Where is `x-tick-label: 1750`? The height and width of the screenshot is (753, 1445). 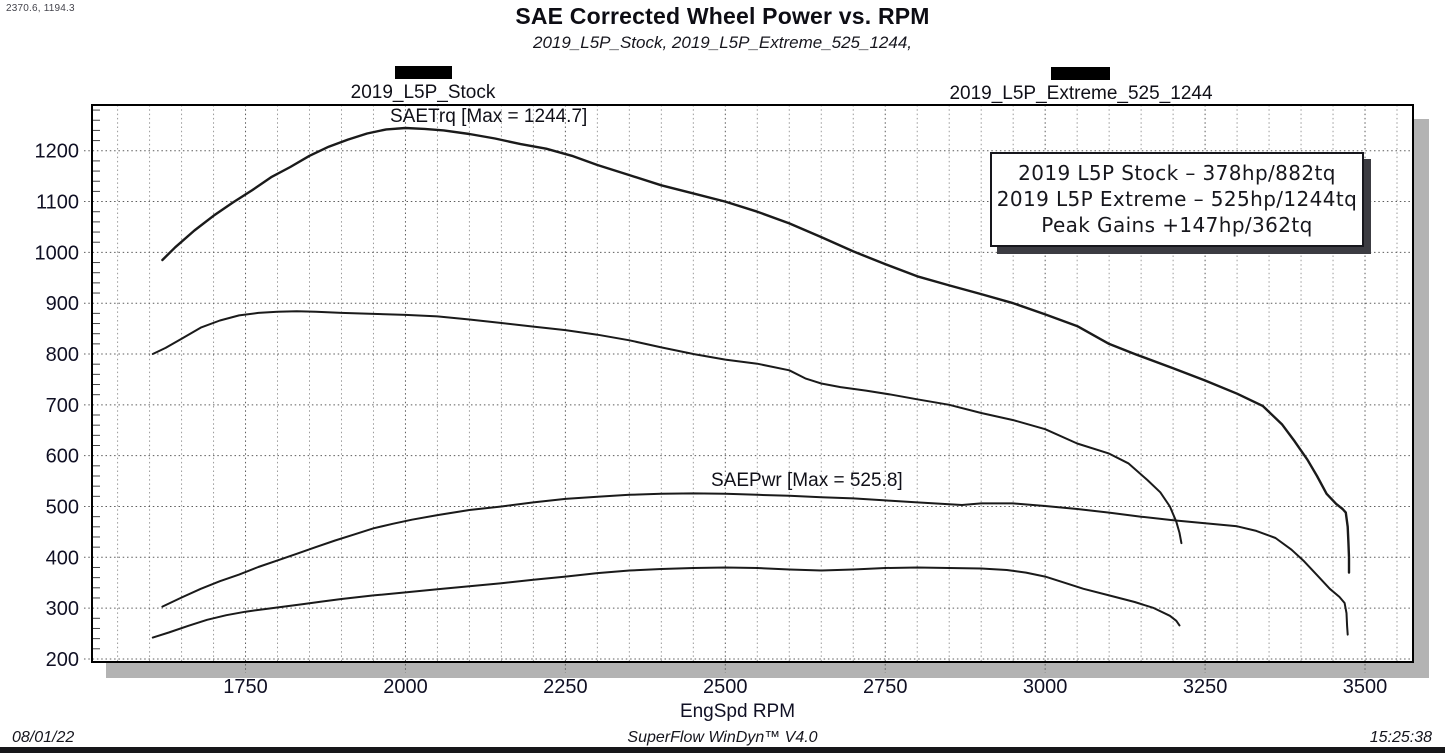 x-tick-label: 1750 is located at coordinates (245, 687).